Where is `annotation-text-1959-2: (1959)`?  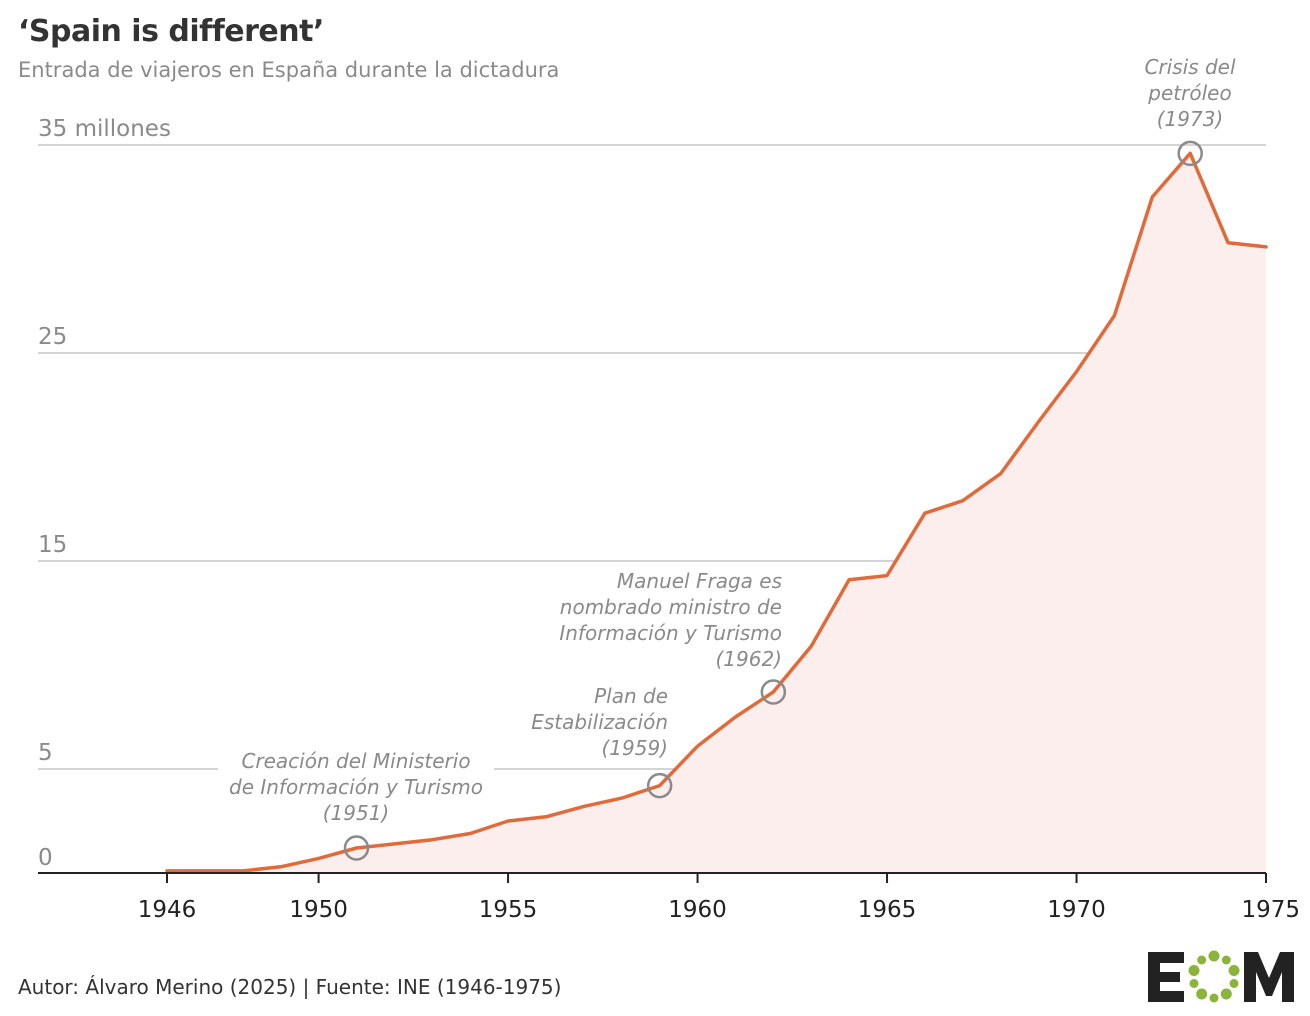
annotation-text-1959-2: (1959) is located at coordinates (634, 748).